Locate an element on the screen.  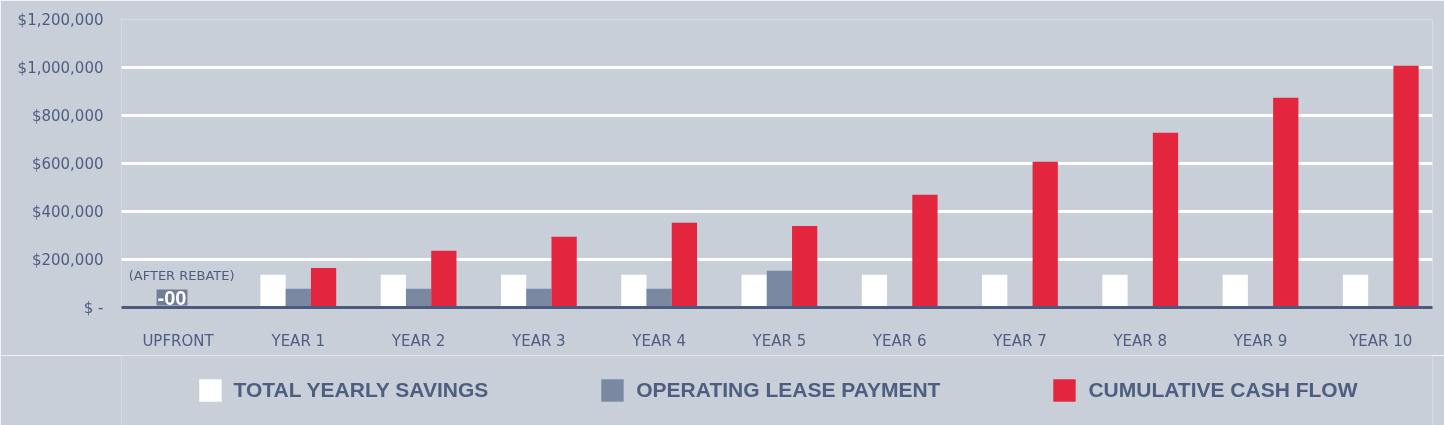
y-tick-label: $800,000 is located at coordinates (67, 115).